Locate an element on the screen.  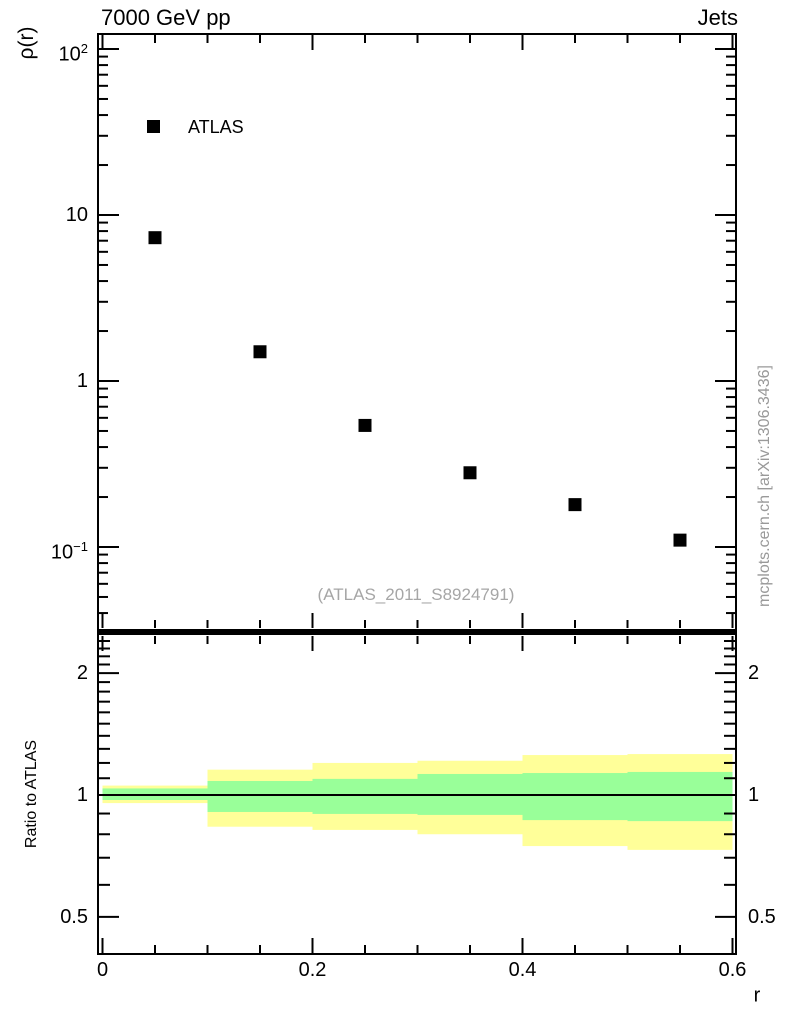
y-tick-label-ratio: 0.5 is located at coordinates (74, 916).